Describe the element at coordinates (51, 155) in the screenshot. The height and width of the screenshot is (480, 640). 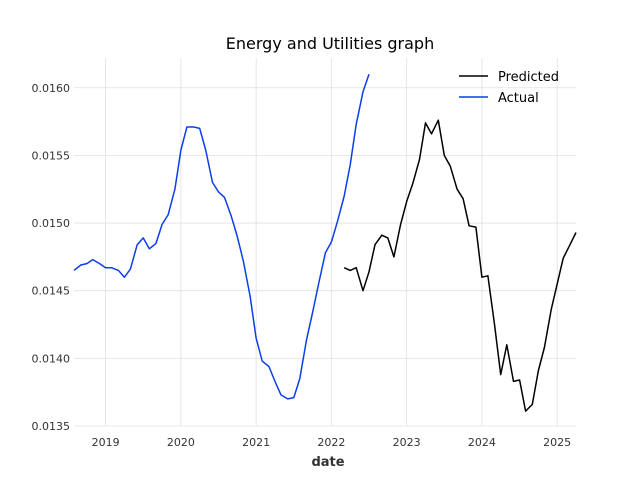
I see `y-tick-label: 0.0155` at that location.